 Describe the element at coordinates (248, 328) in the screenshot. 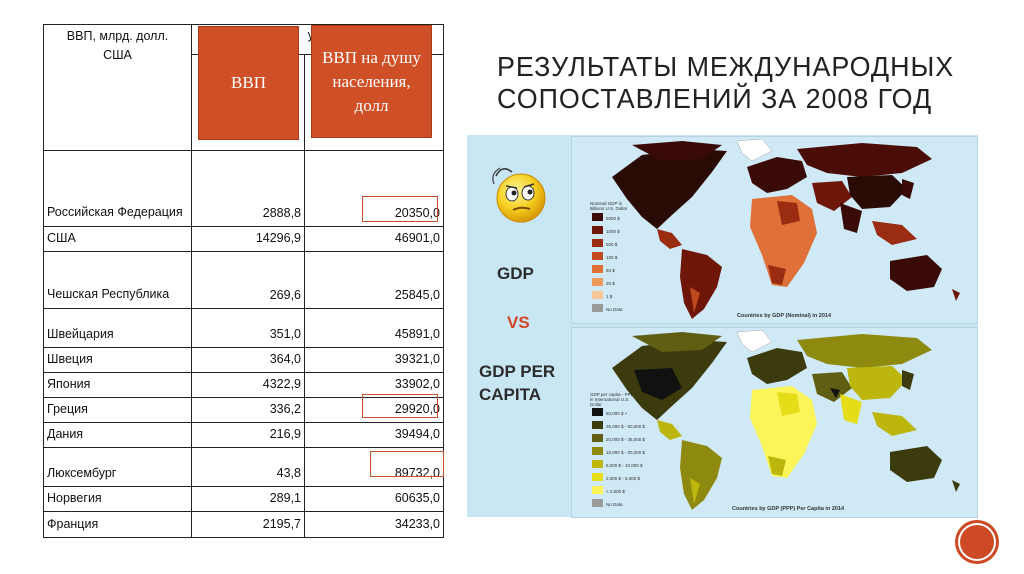

I see `gdp-cell: 351,0` at that location.